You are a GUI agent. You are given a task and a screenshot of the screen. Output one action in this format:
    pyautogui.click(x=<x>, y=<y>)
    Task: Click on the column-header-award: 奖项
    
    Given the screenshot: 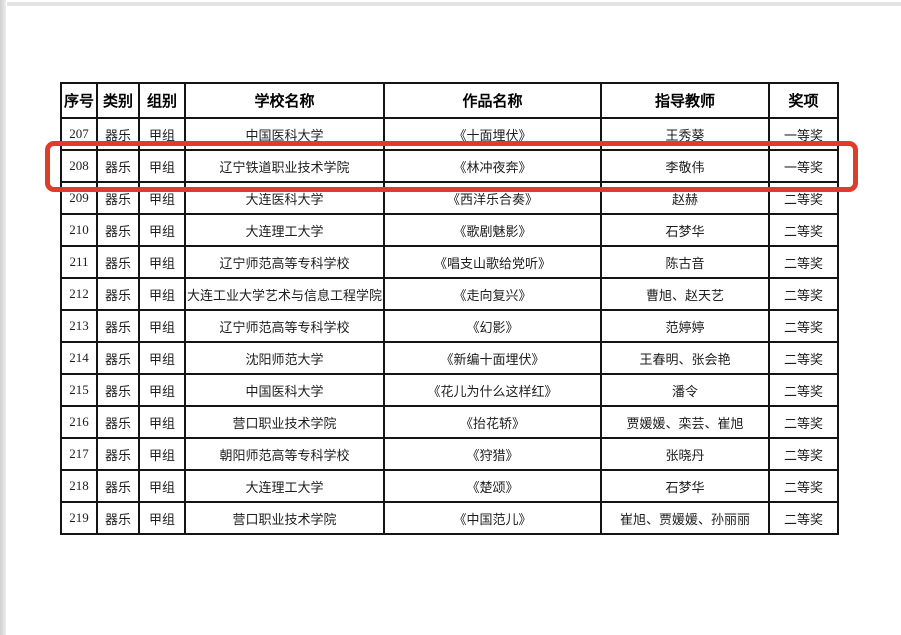 What is the action you would take?
    pyautogui.click(x=803, y=100)
    